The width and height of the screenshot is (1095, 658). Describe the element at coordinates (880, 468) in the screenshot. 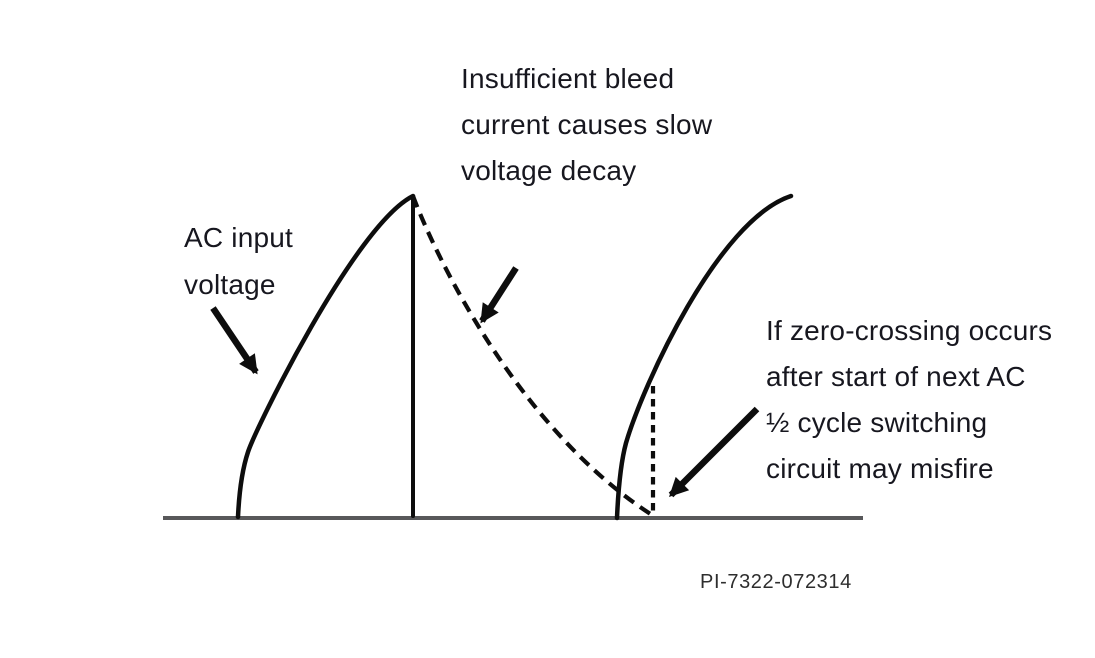

I see `zero-crossing-annotation-line: circuit may misfire` at that location.